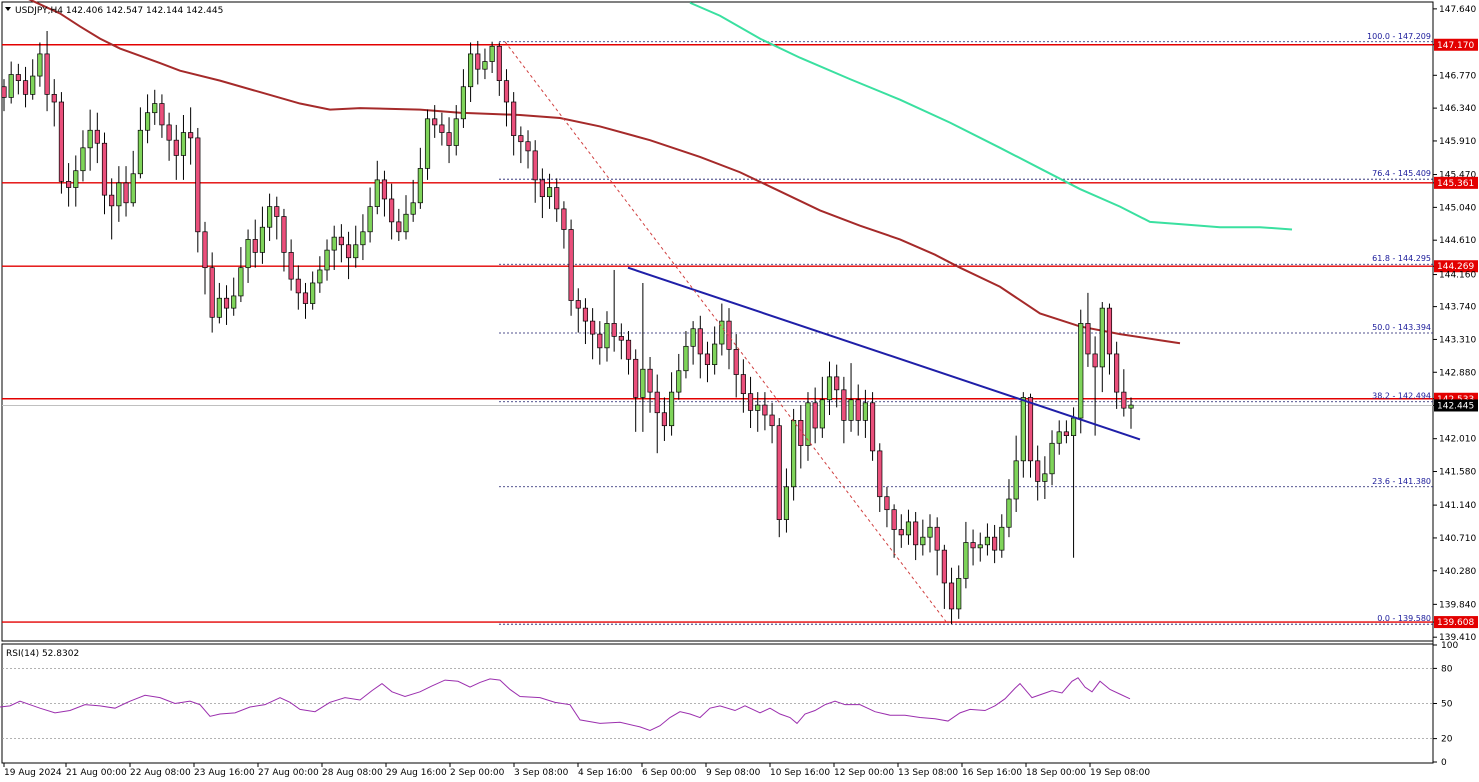 This screenshot has height=782, width=1479. I want to click on price-tick-22: 139.608, so click(1455, 622).